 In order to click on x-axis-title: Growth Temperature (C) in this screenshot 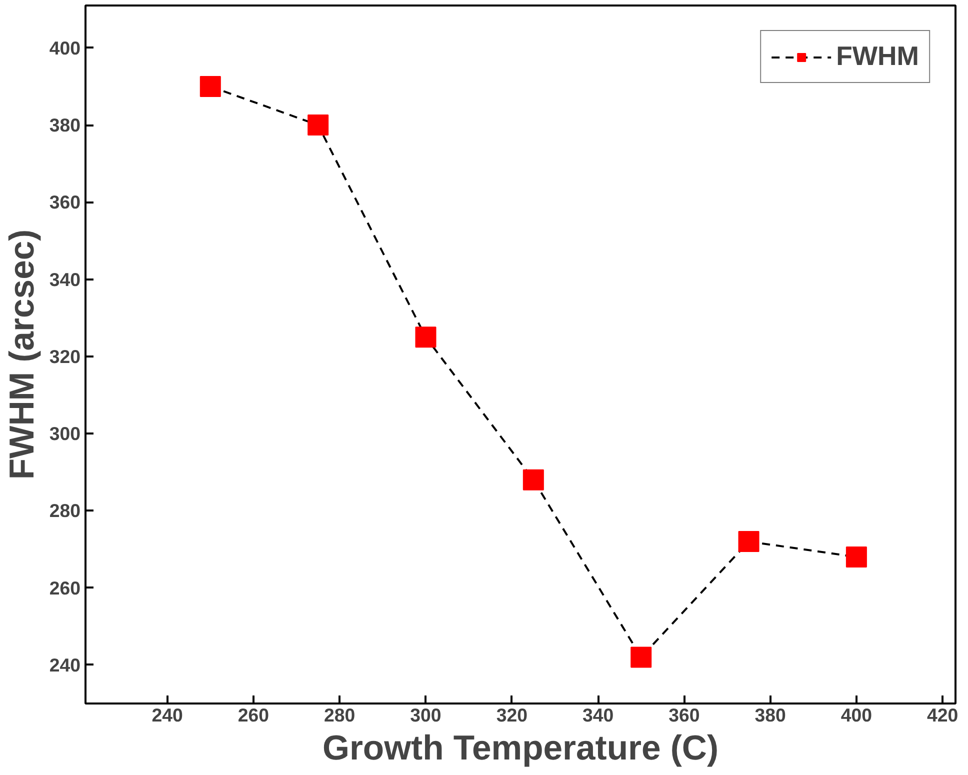, I will do `click(520, 749)`.